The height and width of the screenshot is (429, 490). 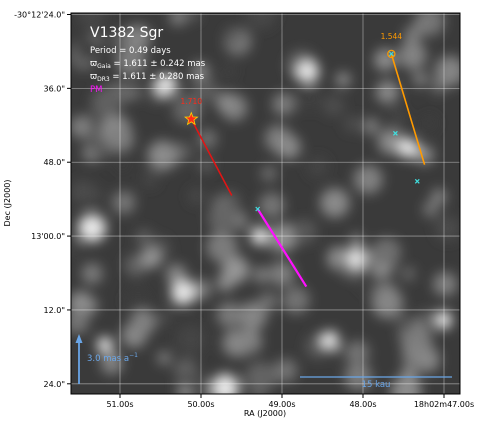 I want to click on companion-label: 1.544, so click(x=392, y=36).